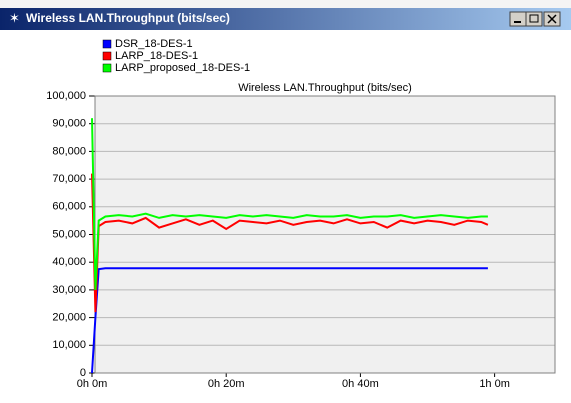 The width and height of the screenshot is (571, 403). Describe the element at coordinates (69, 262) in the screenshot. I see `y-tick-label: 40,000` at that location.